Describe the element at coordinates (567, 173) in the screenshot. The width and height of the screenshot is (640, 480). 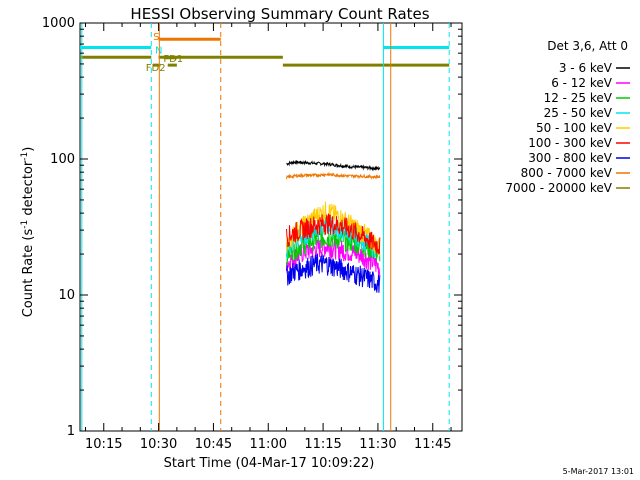
I see `legend-entry-label: 800 - 7000 keV` at that location.